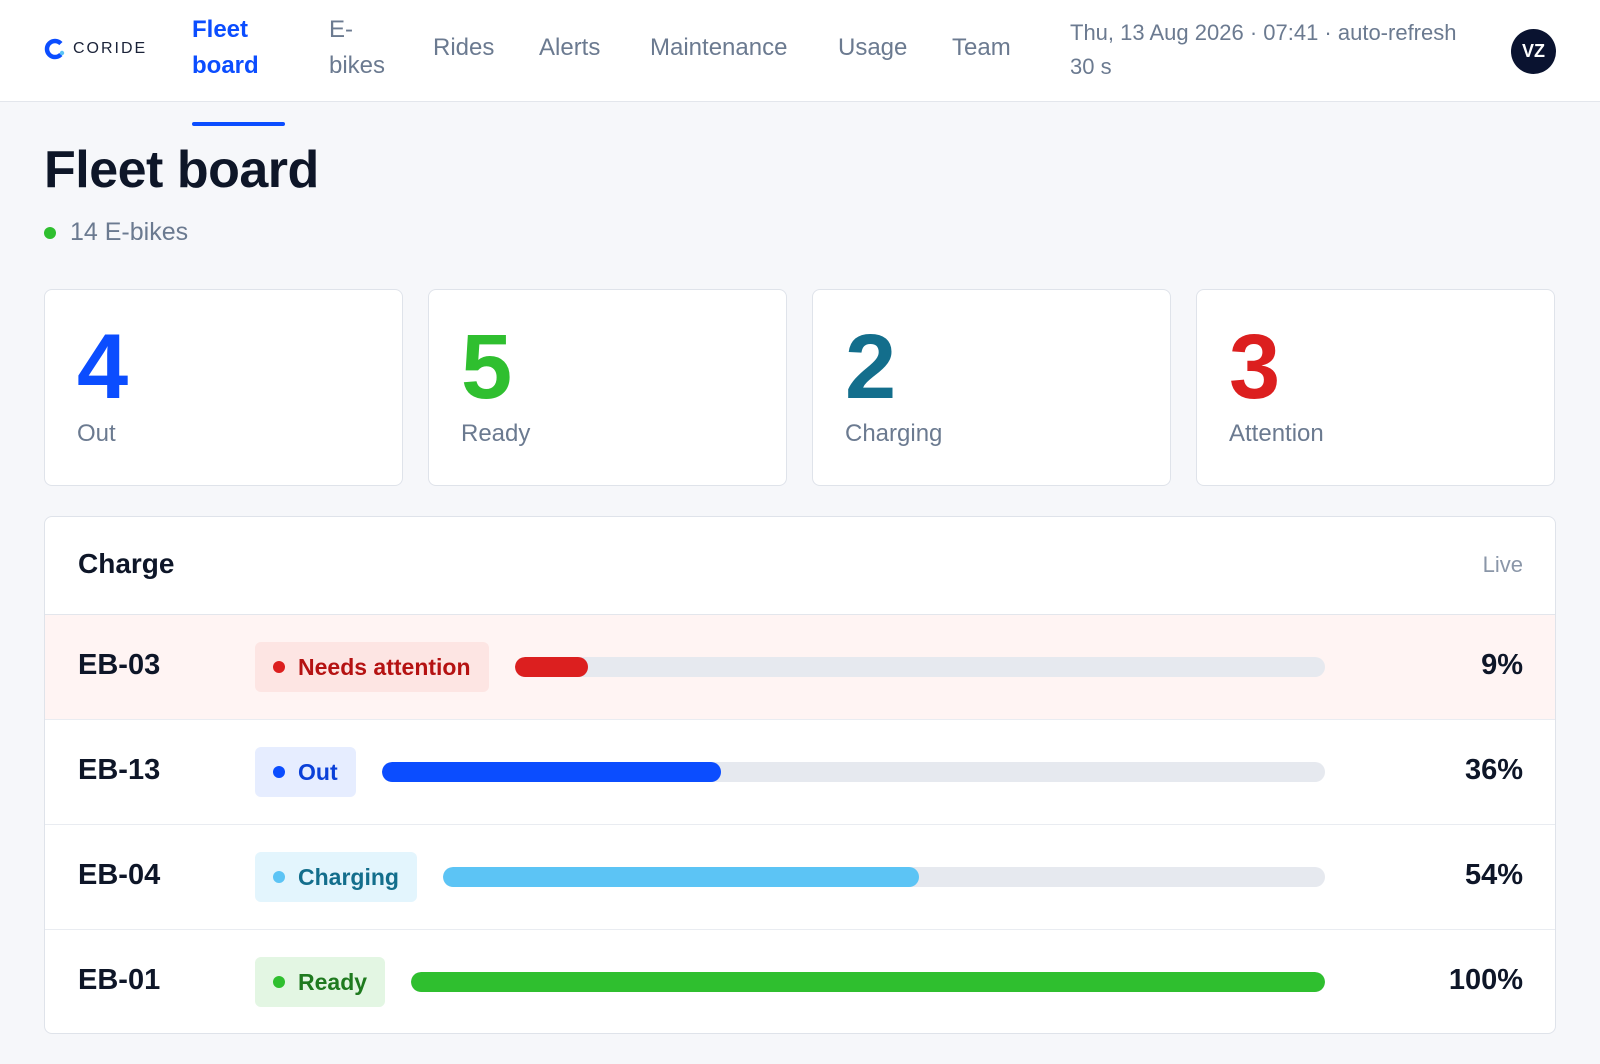  I want to click on status-badge: Ready, so click(320, 982).